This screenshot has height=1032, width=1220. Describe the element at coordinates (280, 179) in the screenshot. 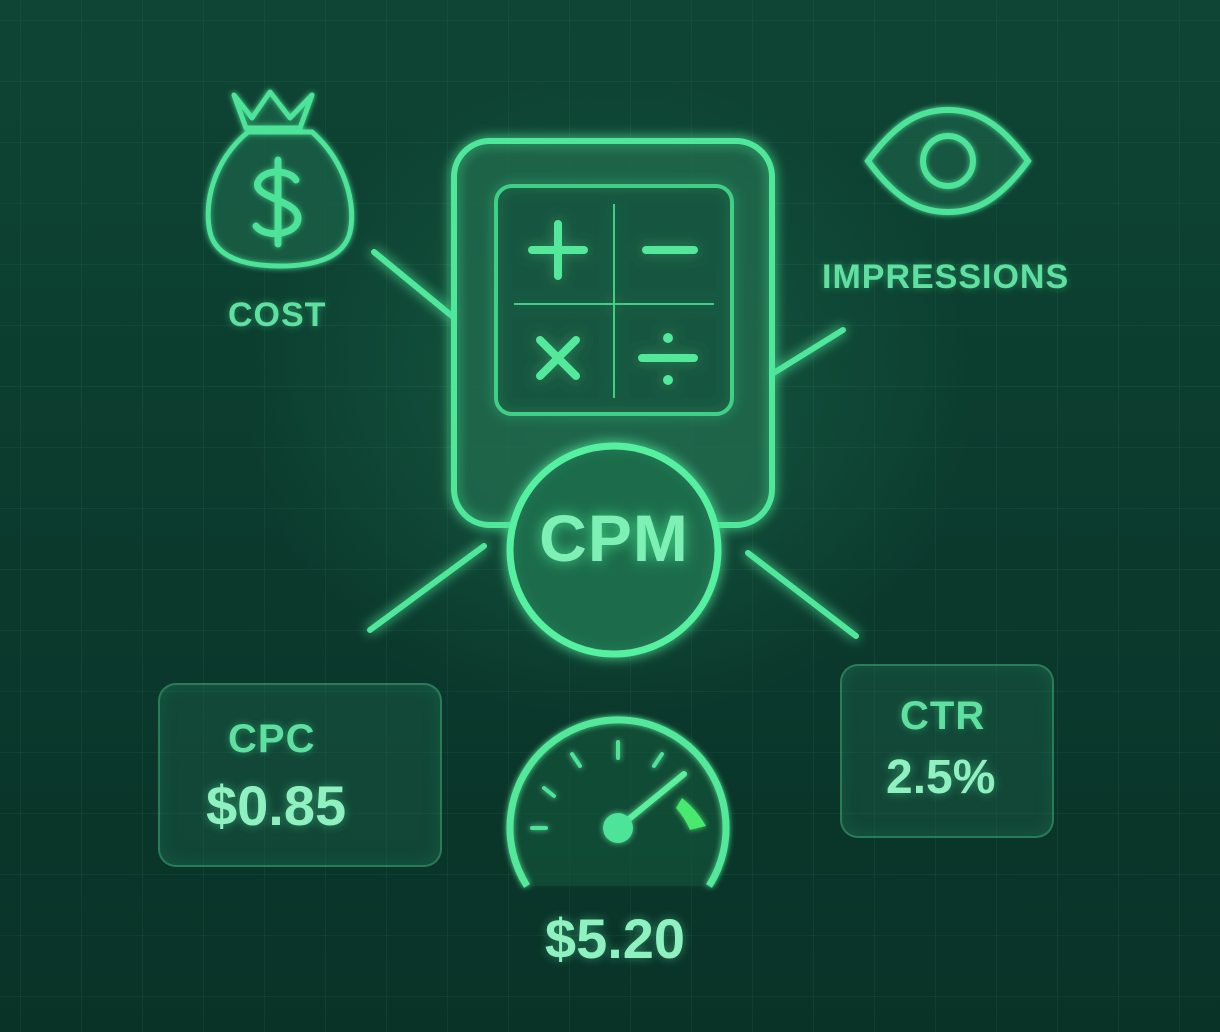

I see `money-bag-icon` at that location.